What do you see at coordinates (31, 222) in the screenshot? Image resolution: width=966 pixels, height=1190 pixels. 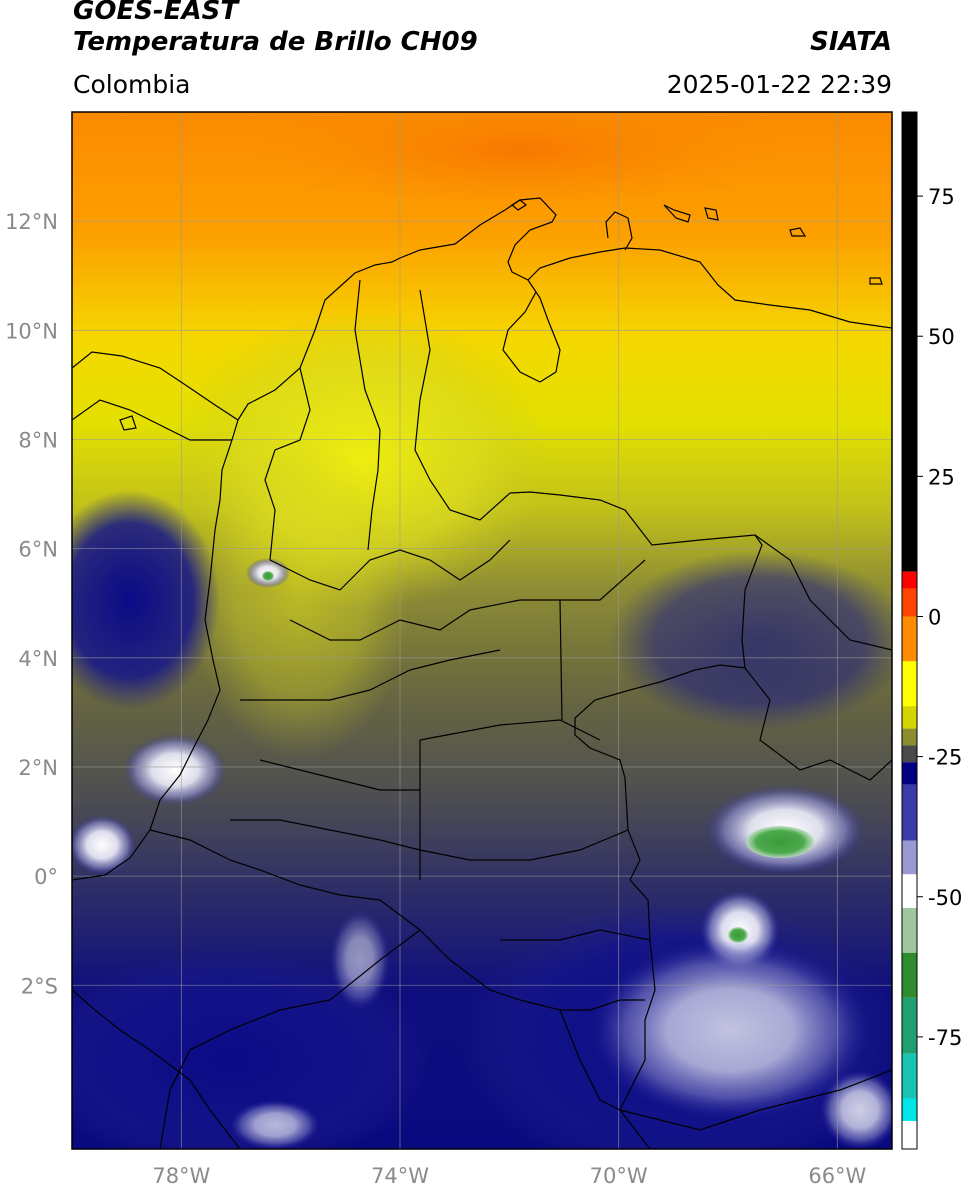 I see `lat-tick-label: 12°N` at bounding box center [31, 222].